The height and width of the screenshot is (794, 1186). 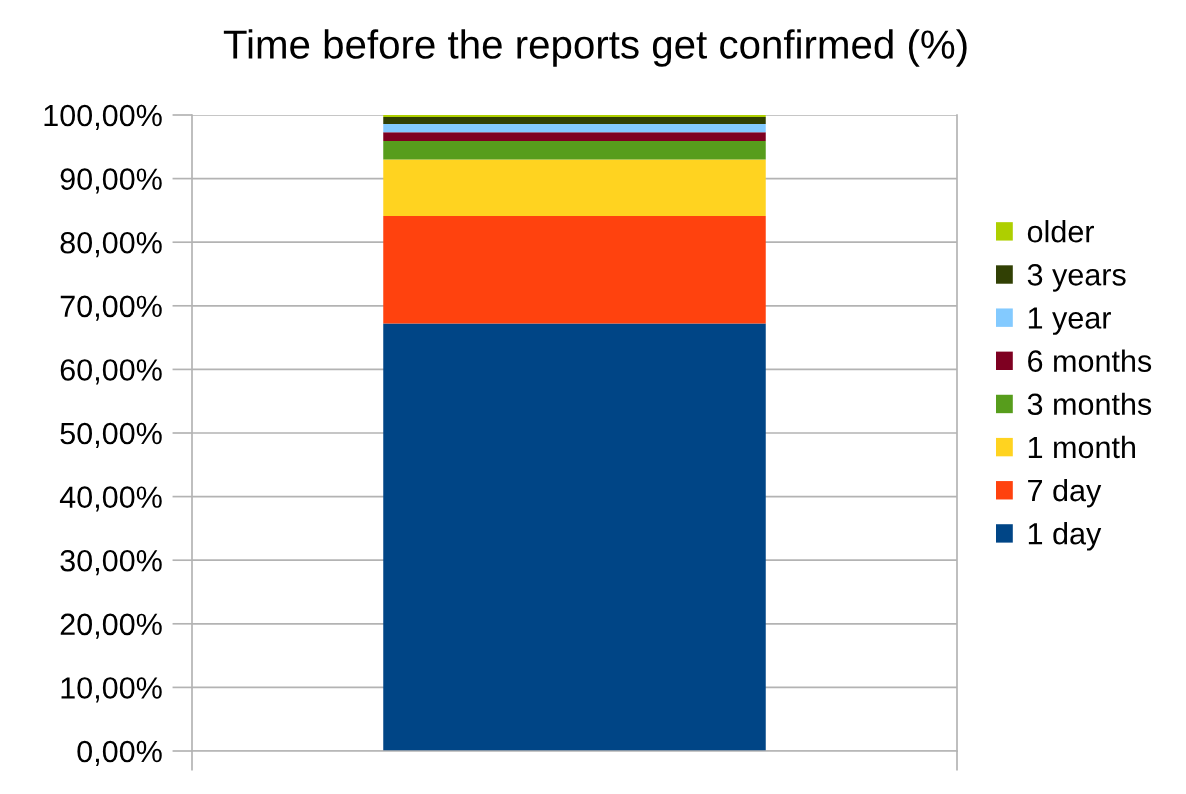 I want to click on y-tick-label: 70,00%, so click(x=111, y=308).